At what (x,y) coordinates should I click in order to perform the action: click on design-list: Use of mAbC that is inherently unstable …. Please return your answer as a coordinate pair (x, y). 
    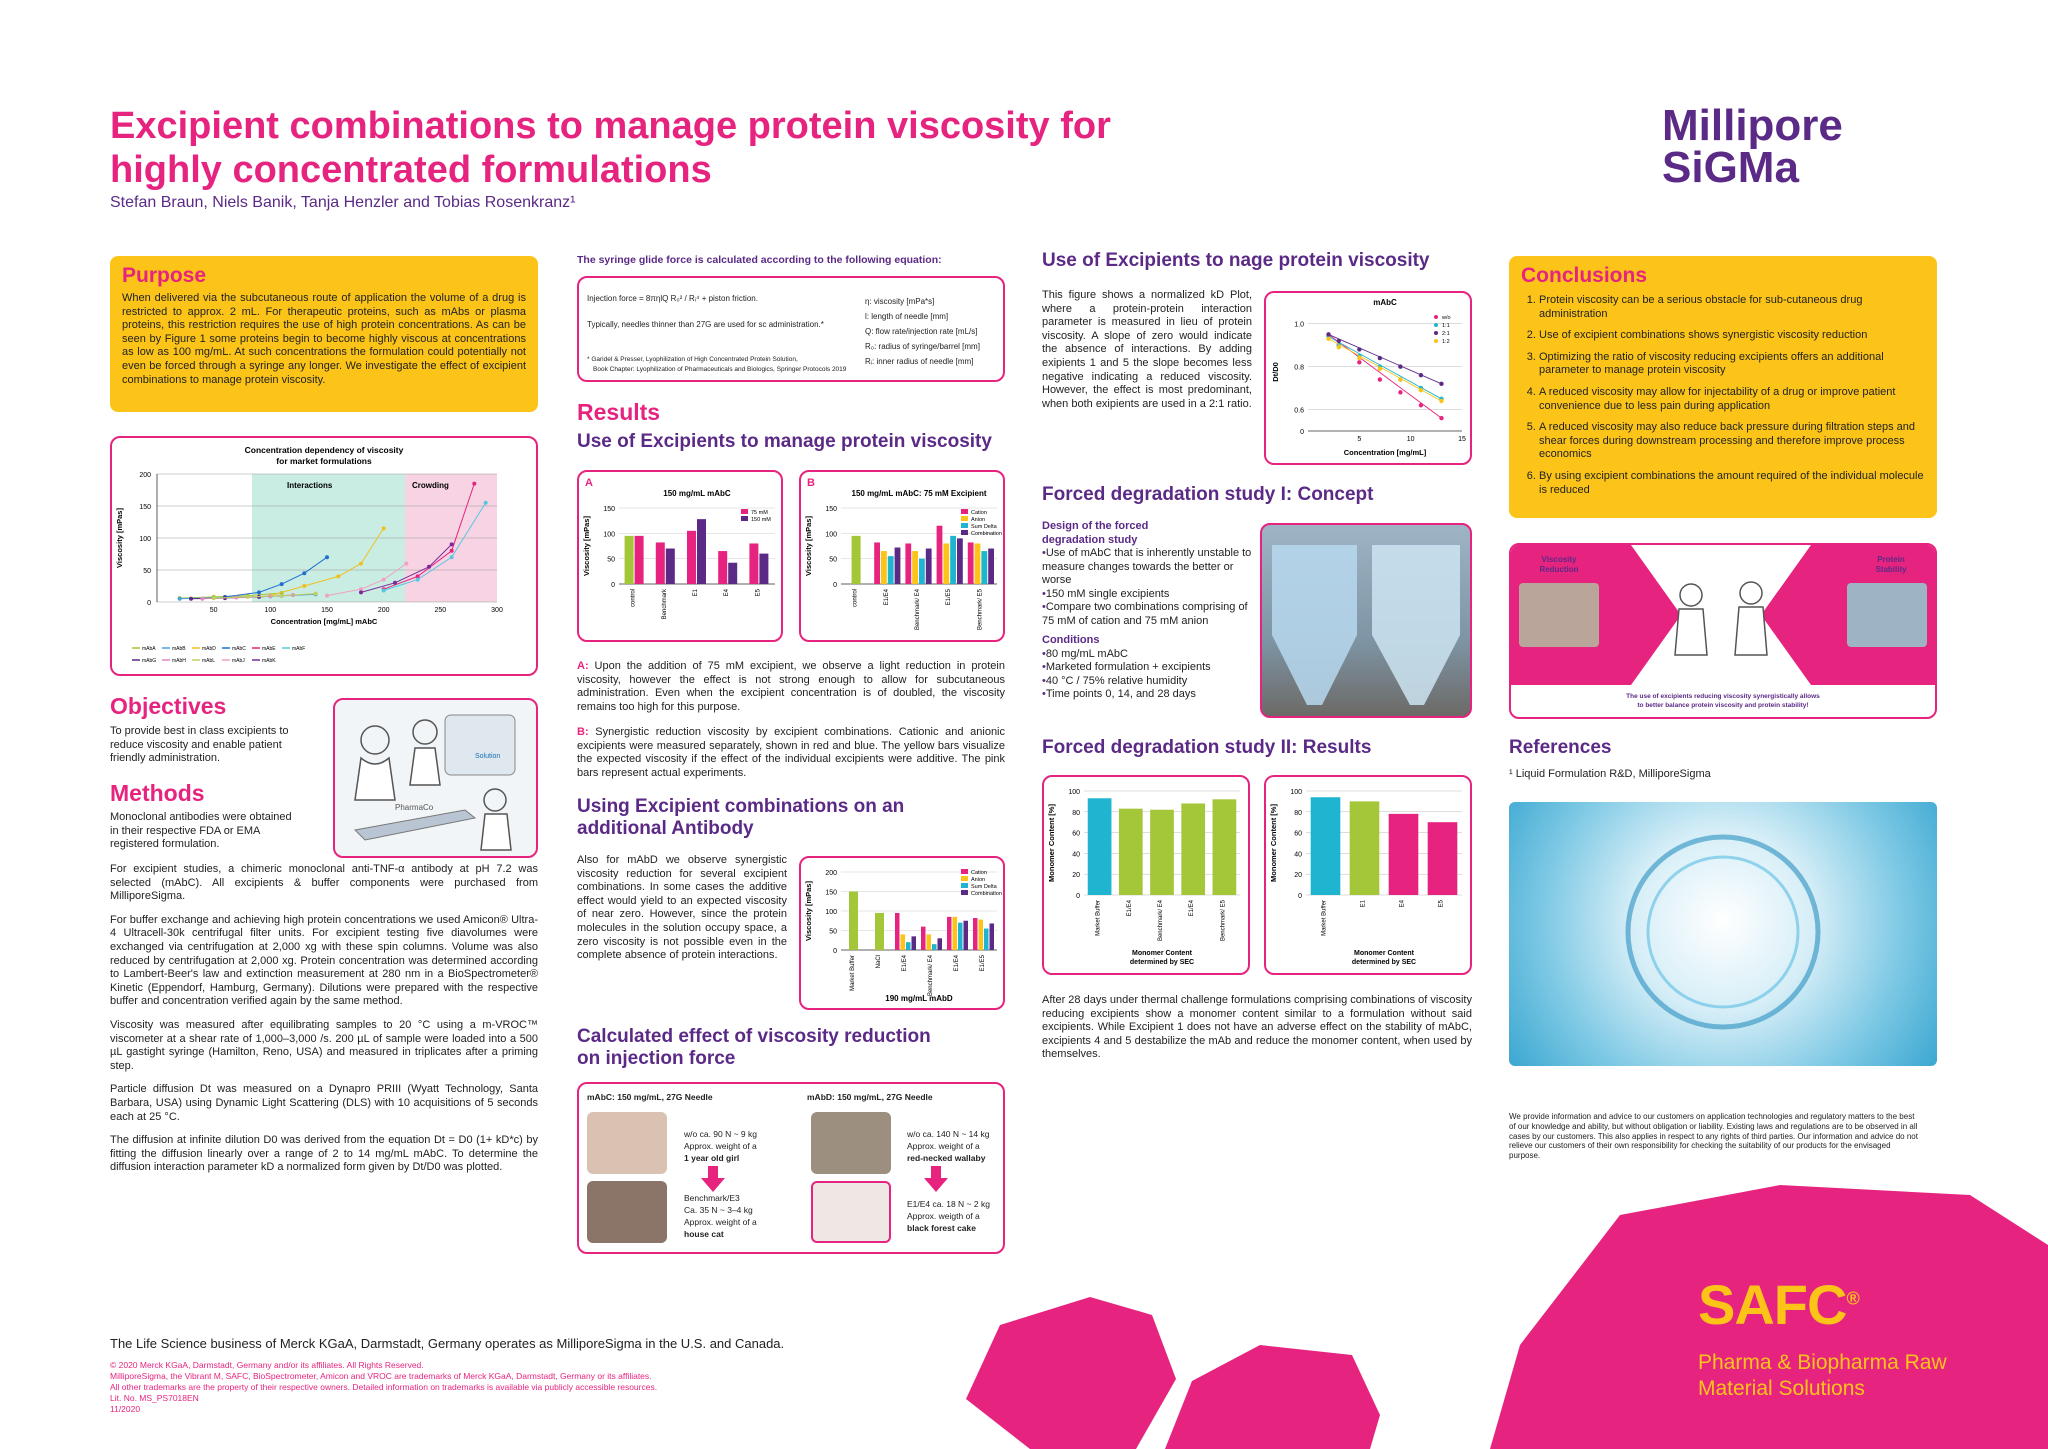
    Looking at the image, I should click on (1149, 587).